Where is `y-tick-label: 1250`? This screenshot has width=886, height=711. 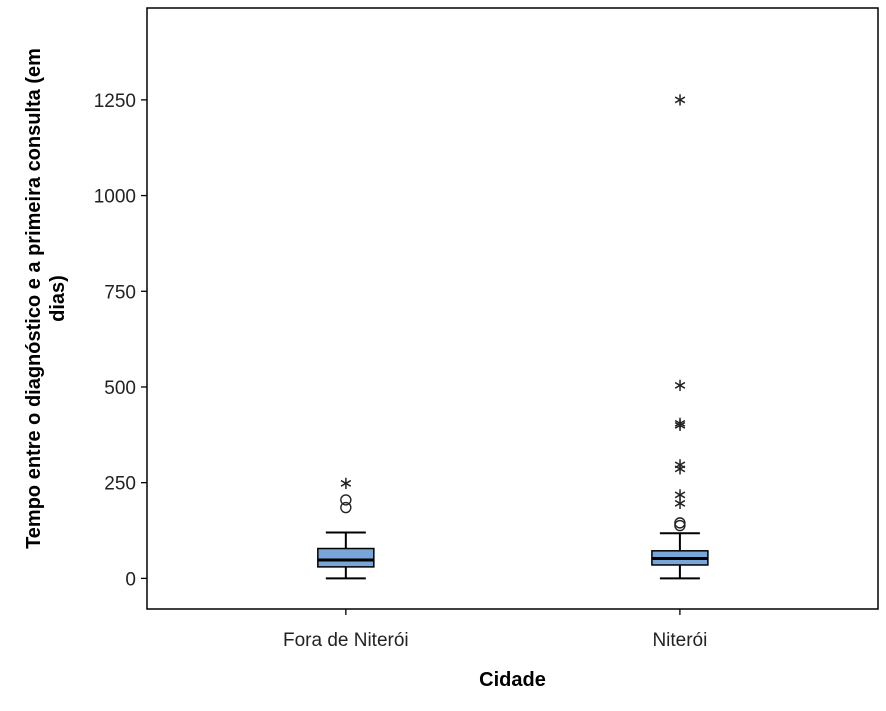
y-tick-label: 1250 is located at coordinates (115, 101).